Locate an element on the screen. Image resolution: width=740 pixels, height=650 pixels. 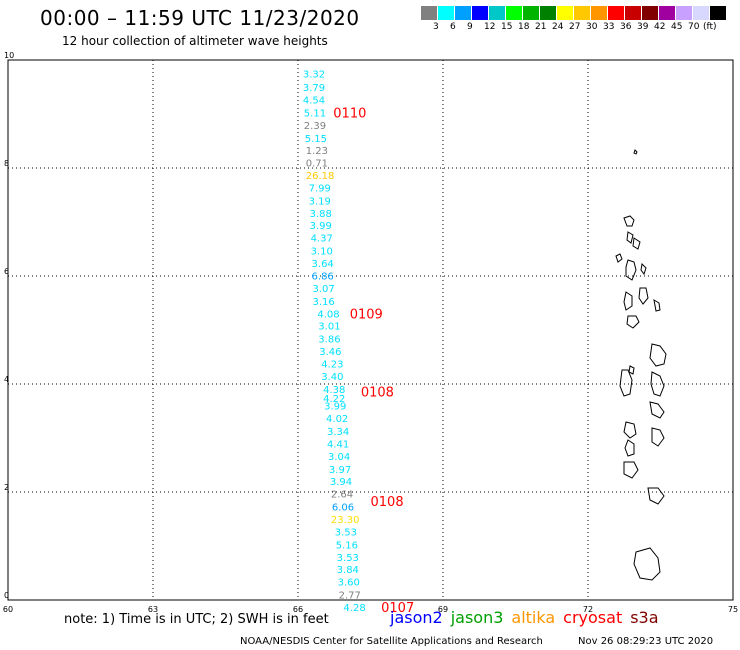
x-tick-label: 75 is located at coordinates (733, 609).